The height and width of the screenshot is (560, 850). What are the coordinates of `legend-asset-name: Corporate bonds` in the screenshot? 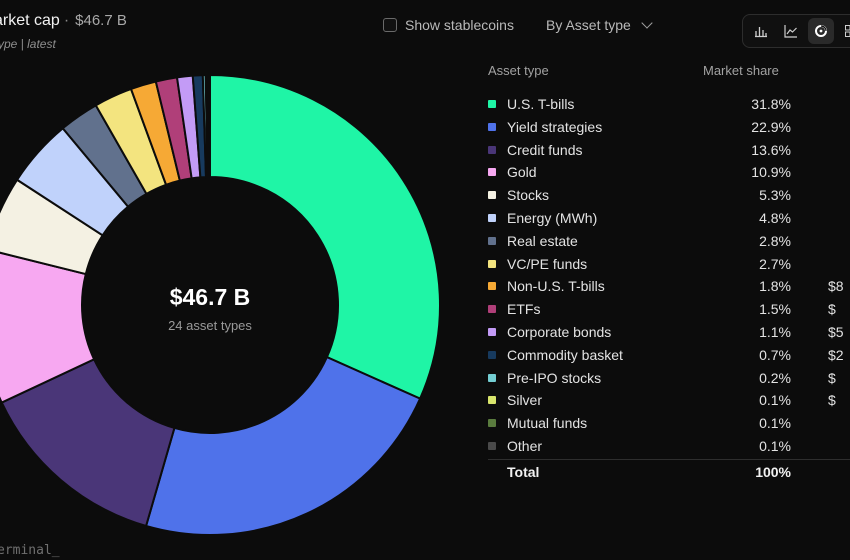 It's located at (559, 331).